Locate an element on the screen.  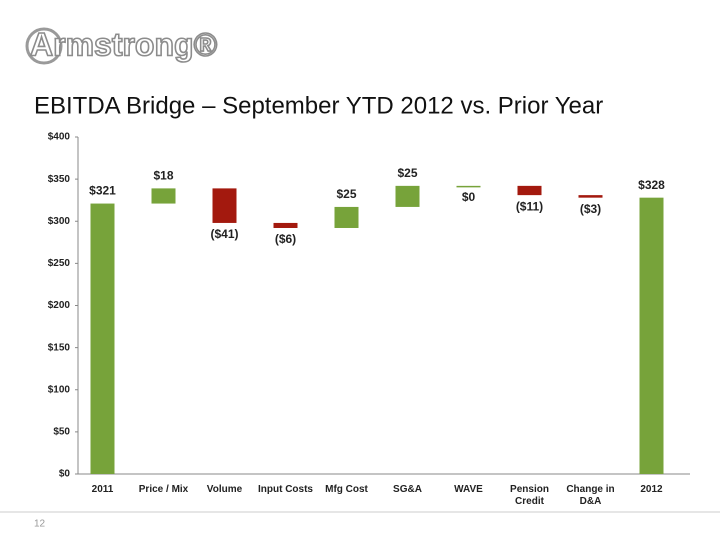
value-label: ($41) is located at coordinates (224, 234).